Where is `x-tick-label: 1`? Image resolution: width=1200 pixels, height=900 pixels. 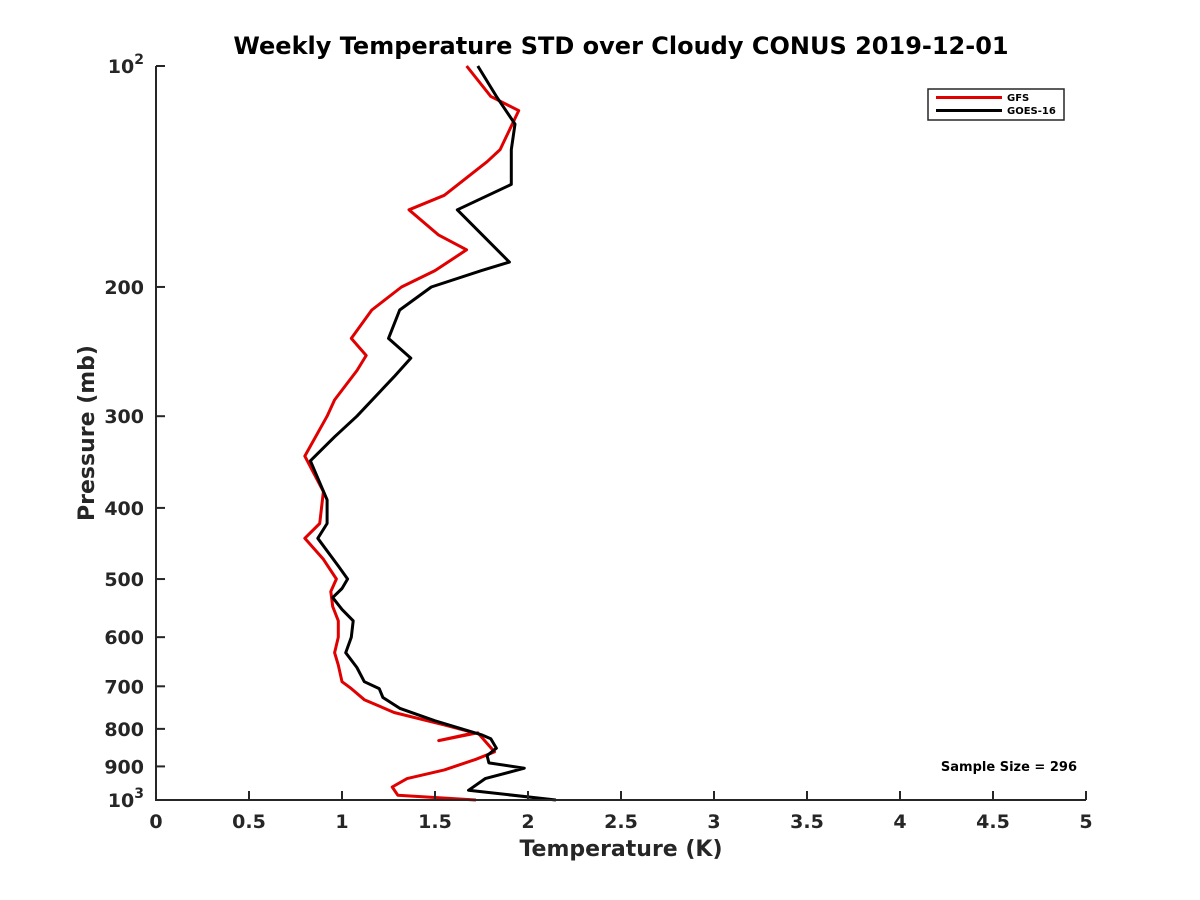
x-tick-label: 1 is located at coordinates (341, 822).